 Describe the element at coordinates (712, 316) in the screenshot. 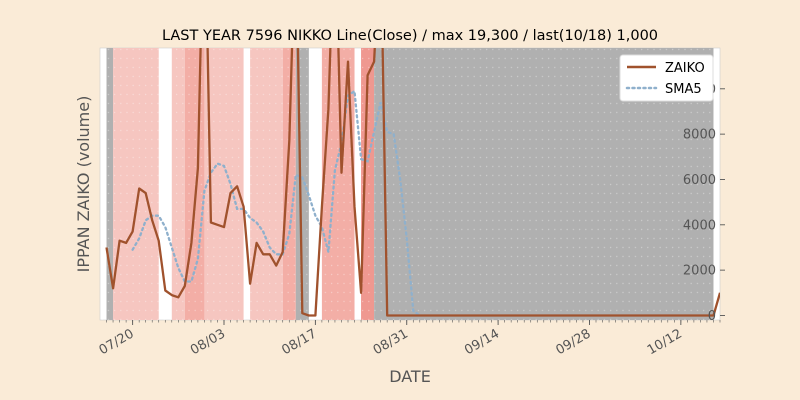

I see `y-tick-label: 0` at that location.